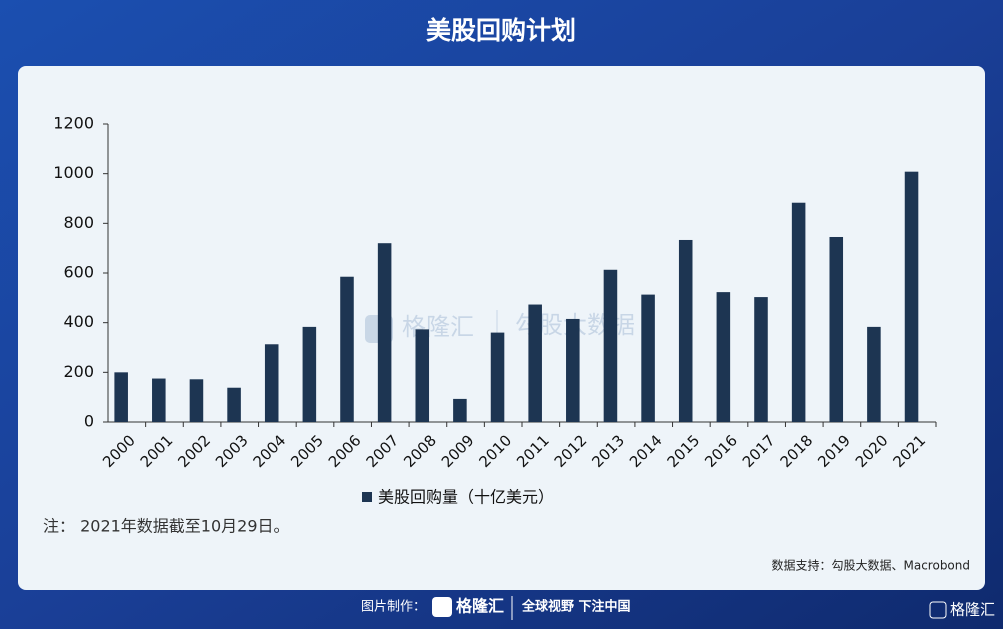 Image resolution: width=1003 pixels, height=633 pixels. What do you see at coordinates (367, 497) in the screenshot?
I see `legend-swatch` at bounding box center [367, 497].